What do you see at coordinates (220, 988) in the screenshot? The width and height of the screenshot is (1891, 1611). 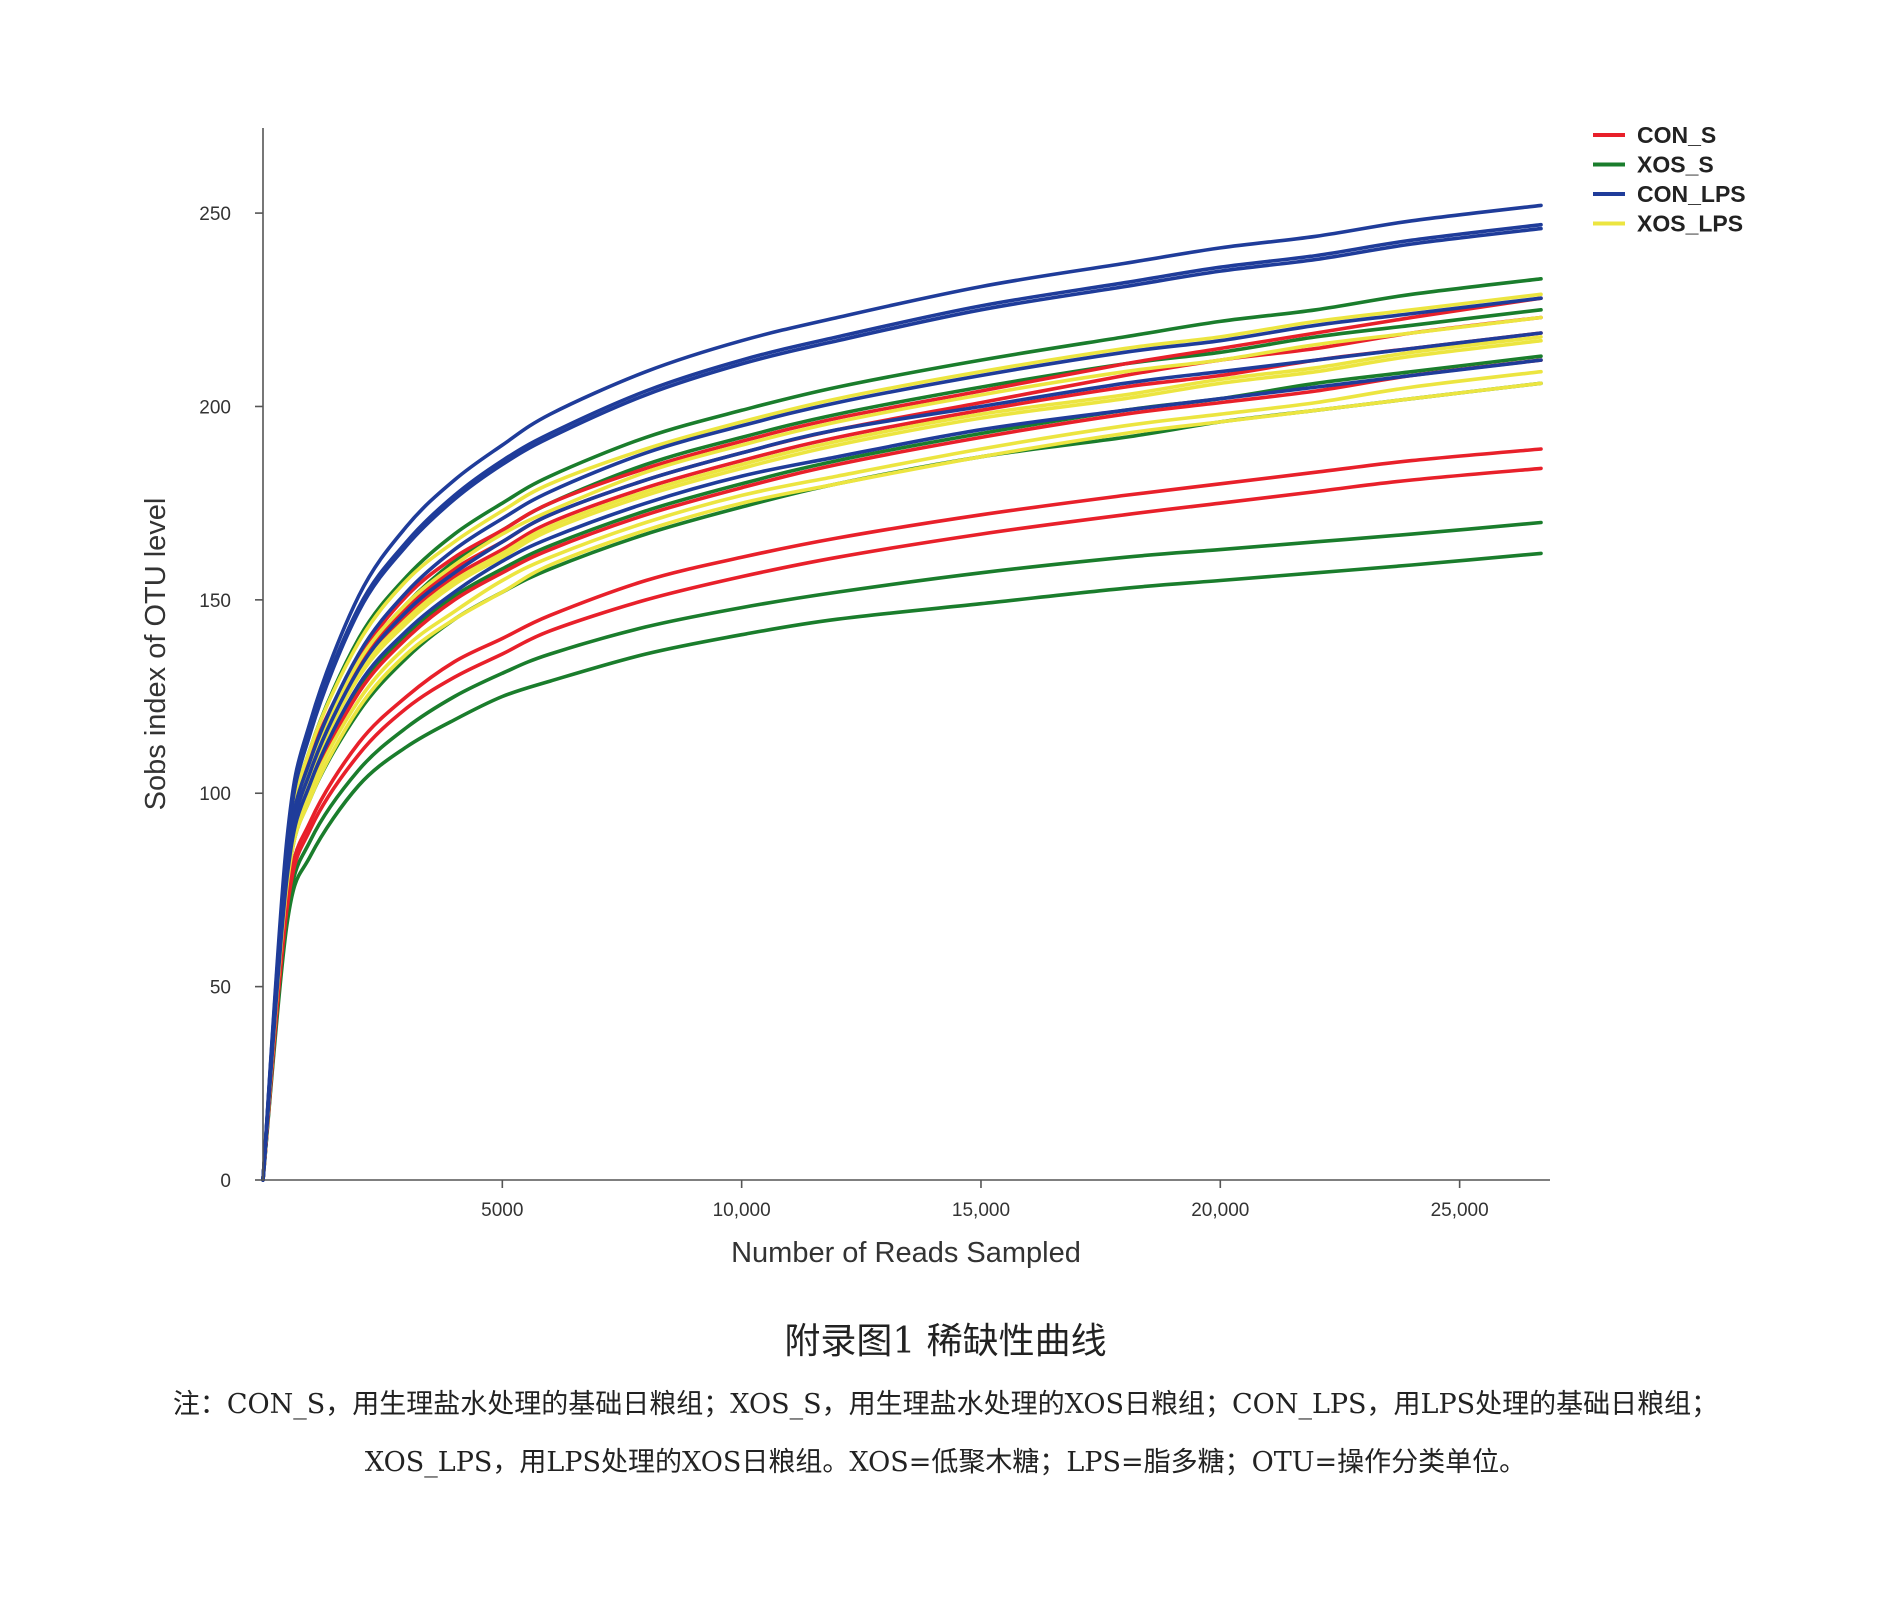 I see `y-tick-label: 50` at bounding box center [220, 988].